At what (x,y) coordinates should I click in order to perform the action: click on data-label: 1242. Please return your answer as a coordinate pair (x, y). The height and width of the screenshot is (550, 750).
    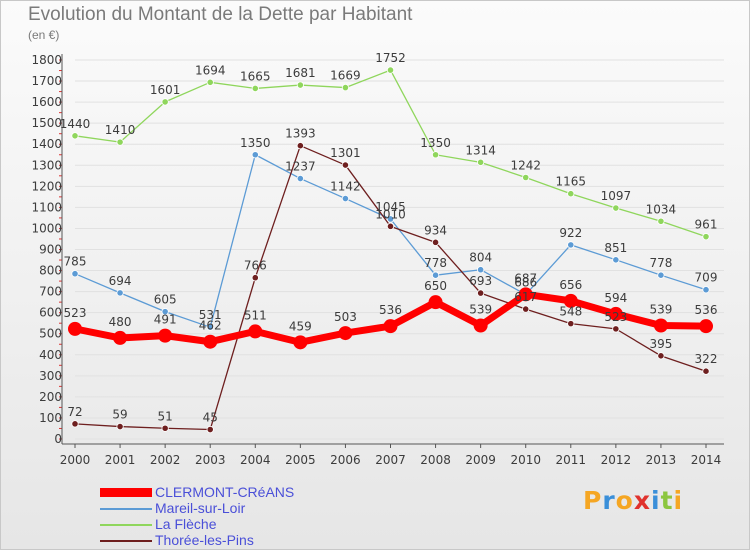
    Looking at the image, I should click on (525, 165).